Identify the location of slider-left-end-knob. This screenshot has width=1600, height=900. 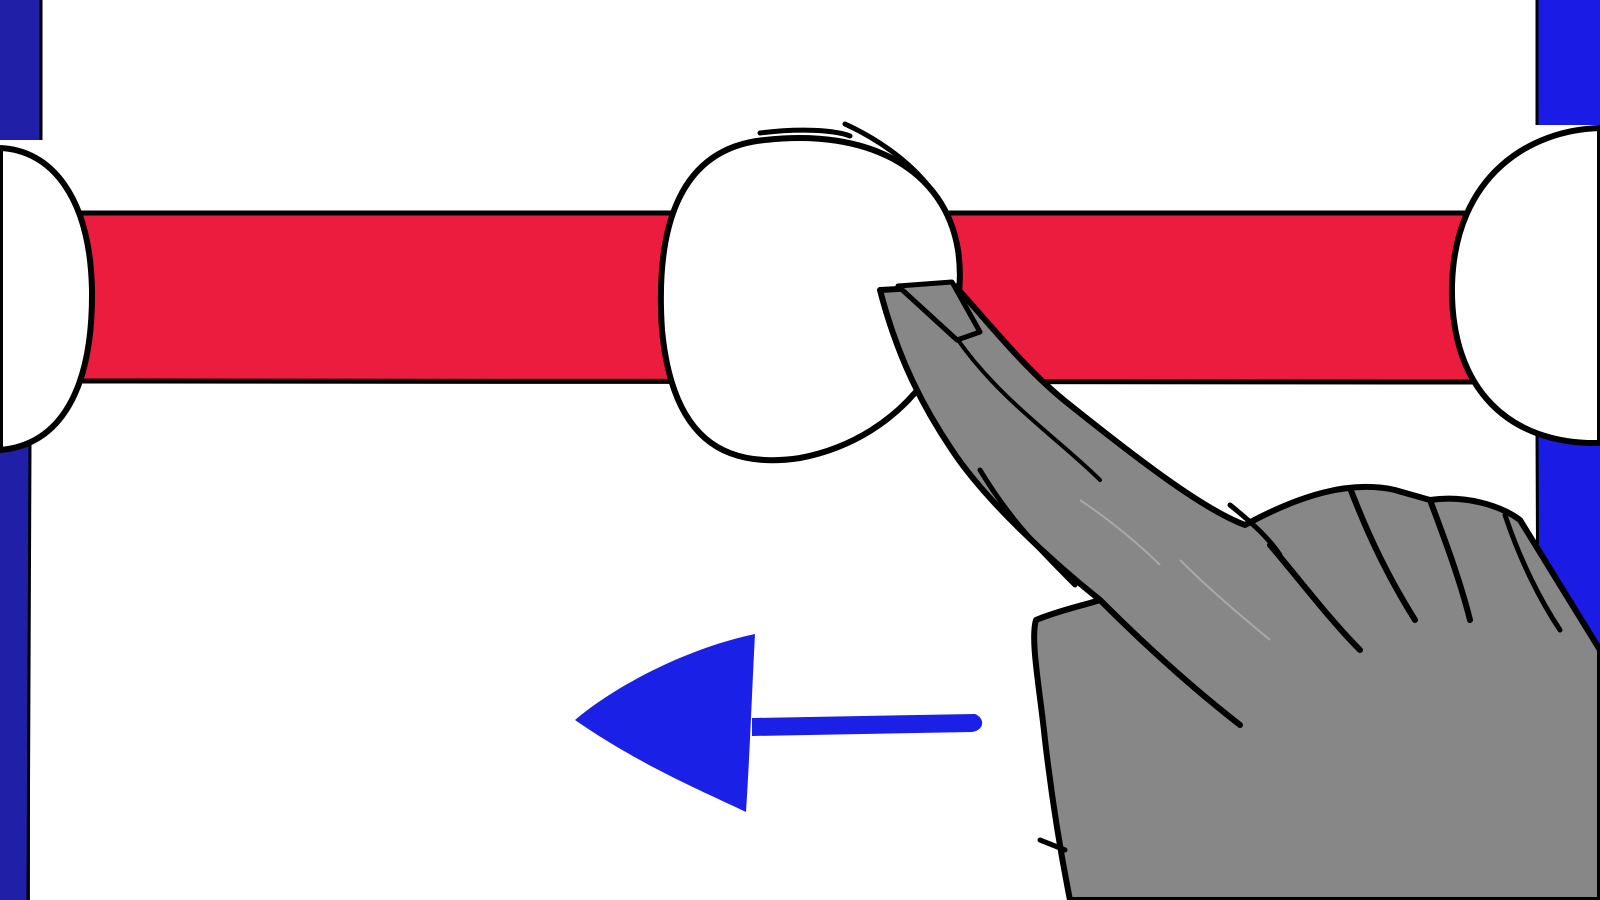
(48, 299).